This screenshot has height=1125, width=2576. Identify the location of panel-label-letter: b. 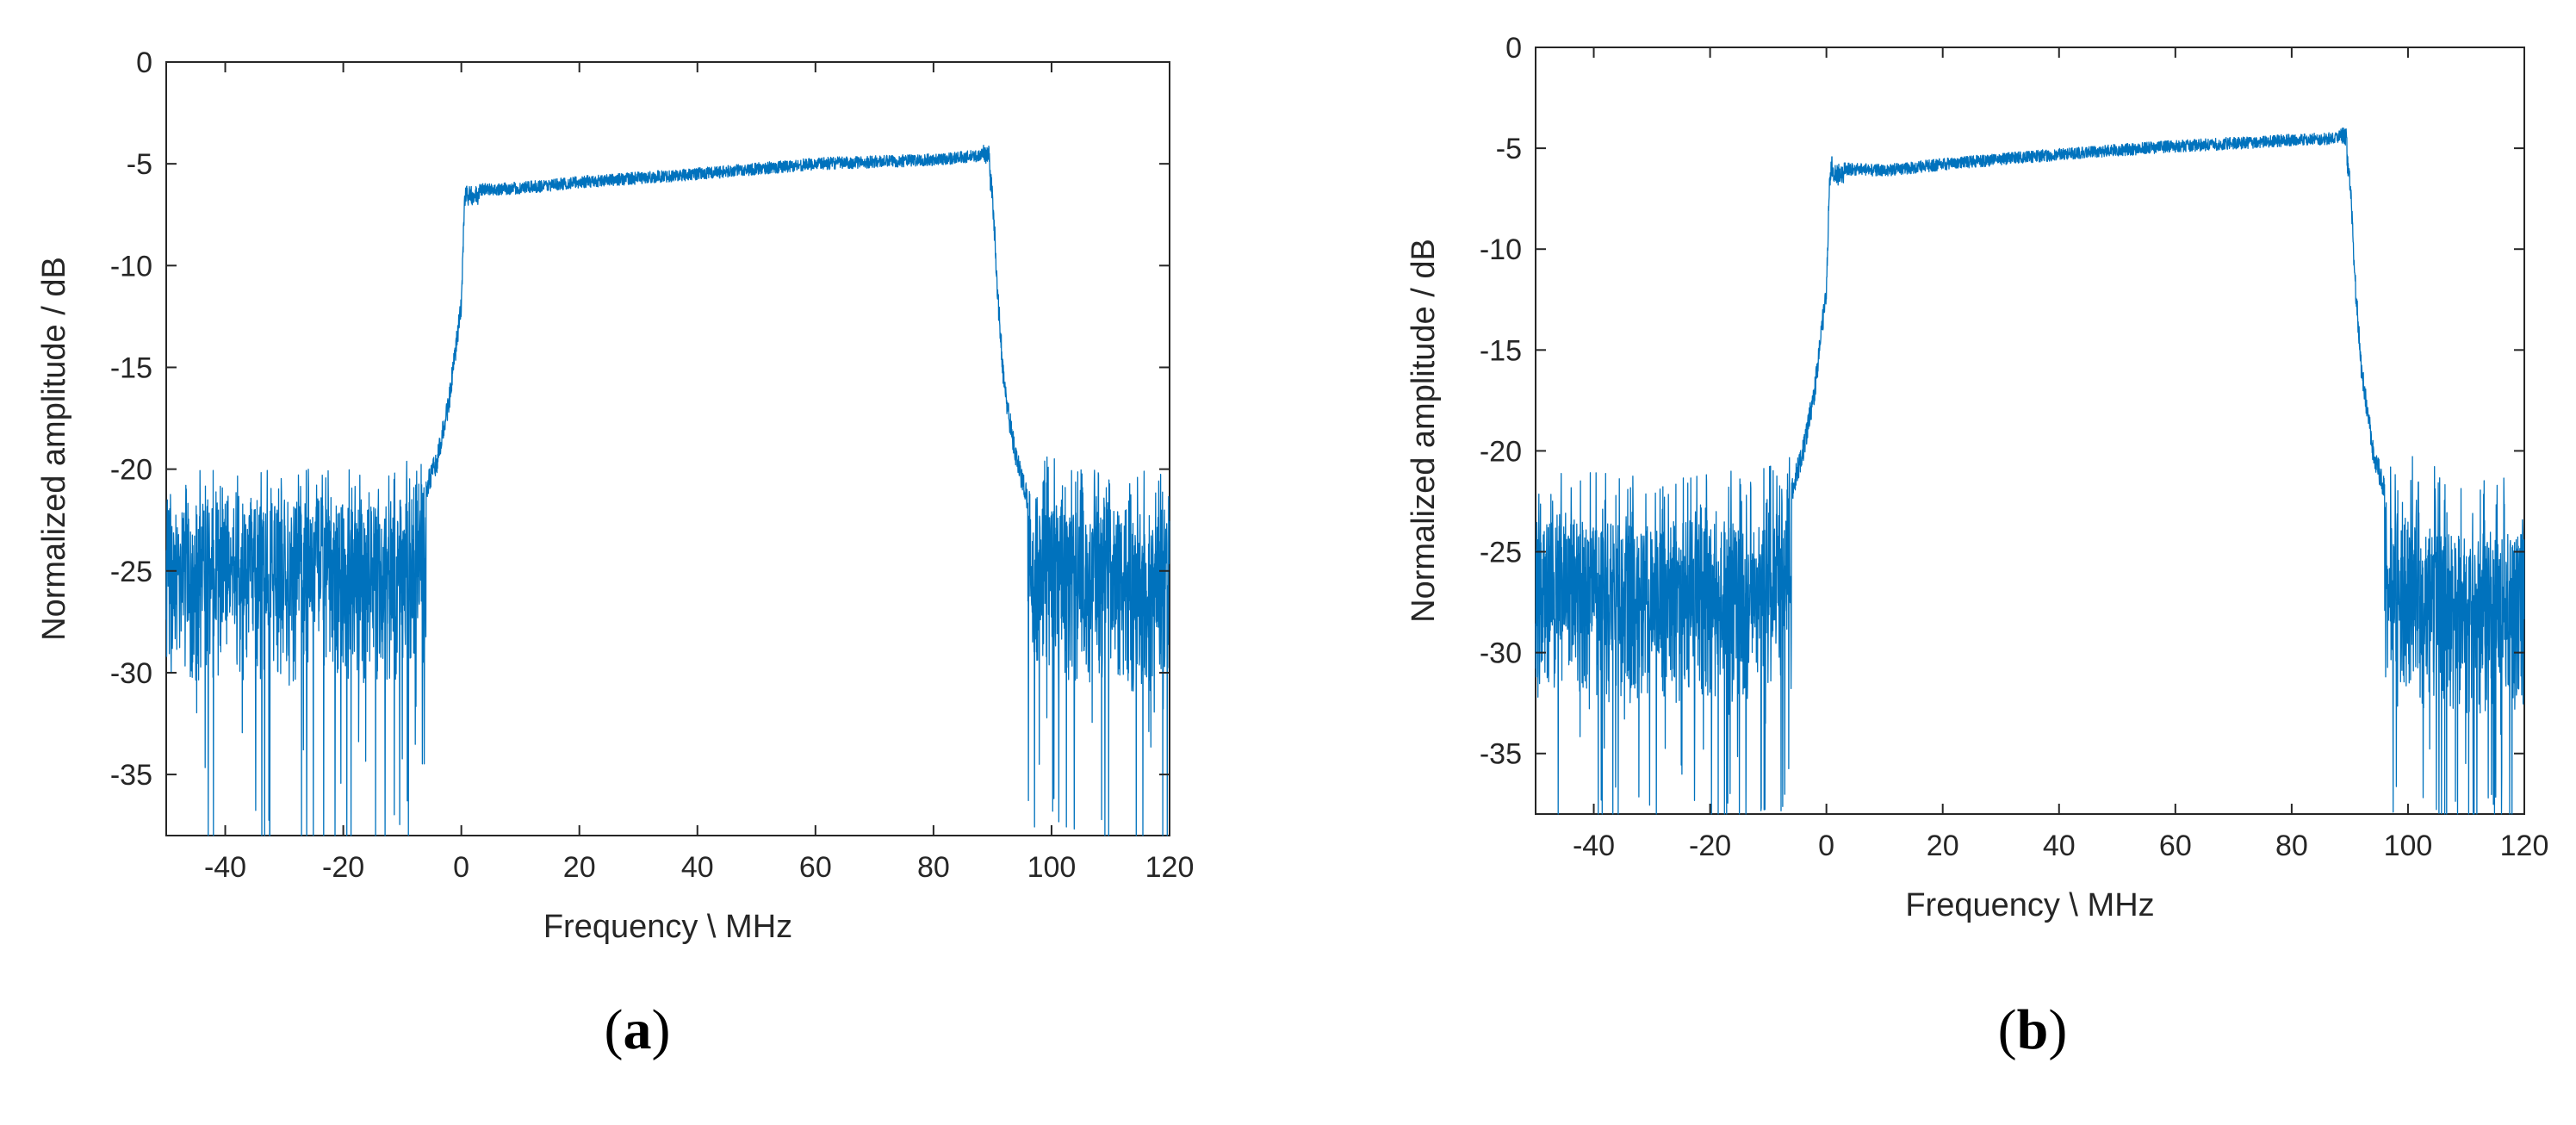
(2033, 1029).